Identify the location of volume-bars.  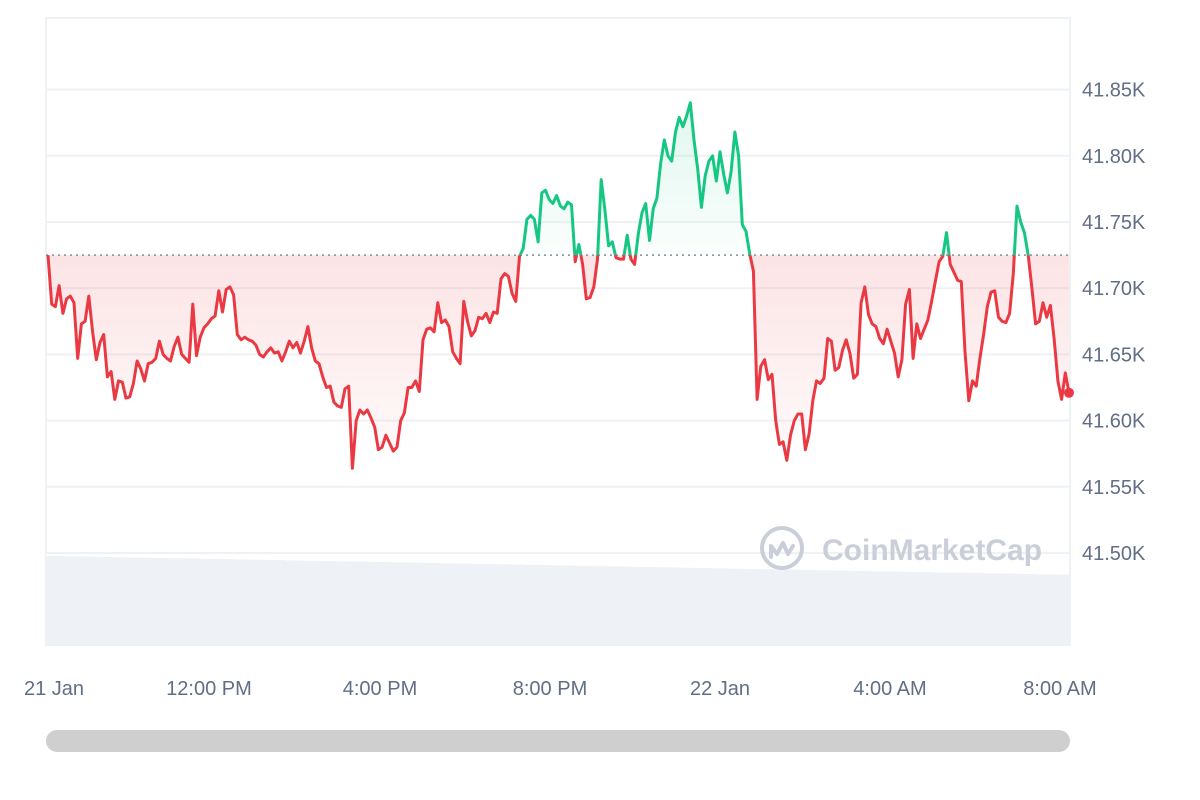
(558, 600).